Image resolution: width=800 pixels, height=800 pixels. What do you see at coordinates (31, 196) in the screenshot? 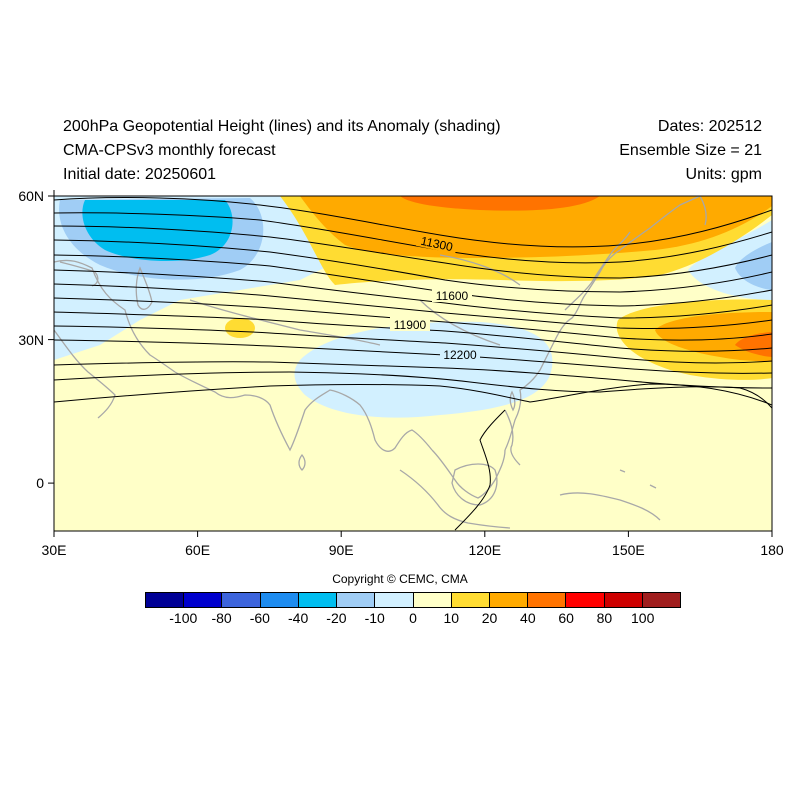
I see `y-tick-60n: 60N` at bounding box center [31, 196].